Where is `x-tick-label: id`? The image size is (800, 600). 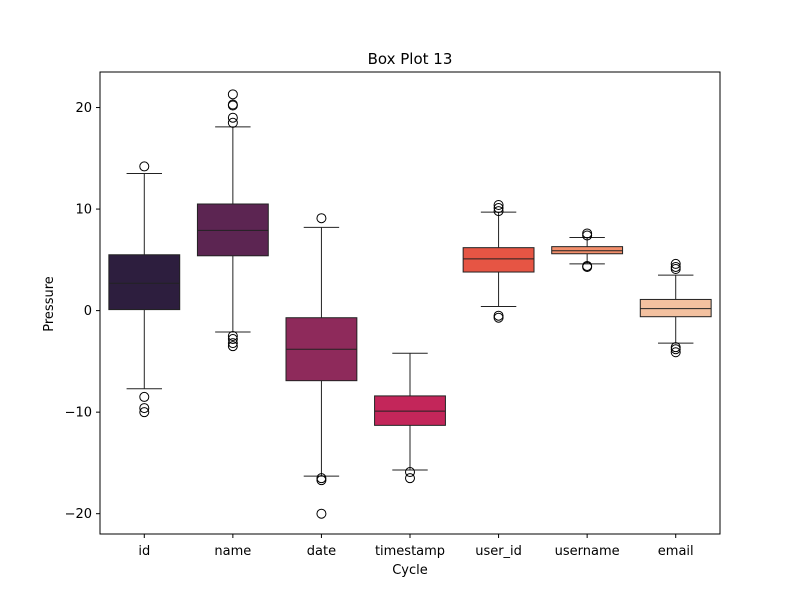
x-tick-label: id is located at coordinates (144, 551).